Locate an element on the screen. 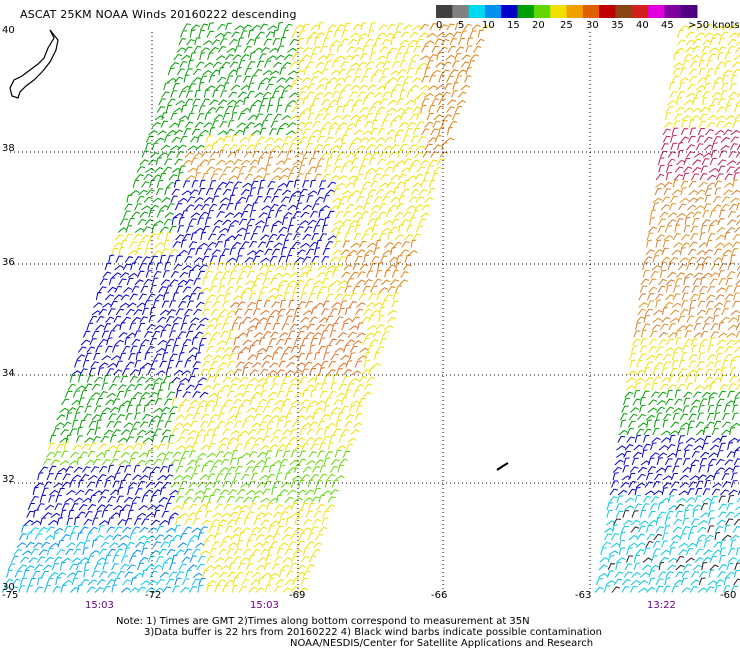 The width and height of the screenshot is (740, 650). legend-label: 35 is located at coordinates (617, 25).